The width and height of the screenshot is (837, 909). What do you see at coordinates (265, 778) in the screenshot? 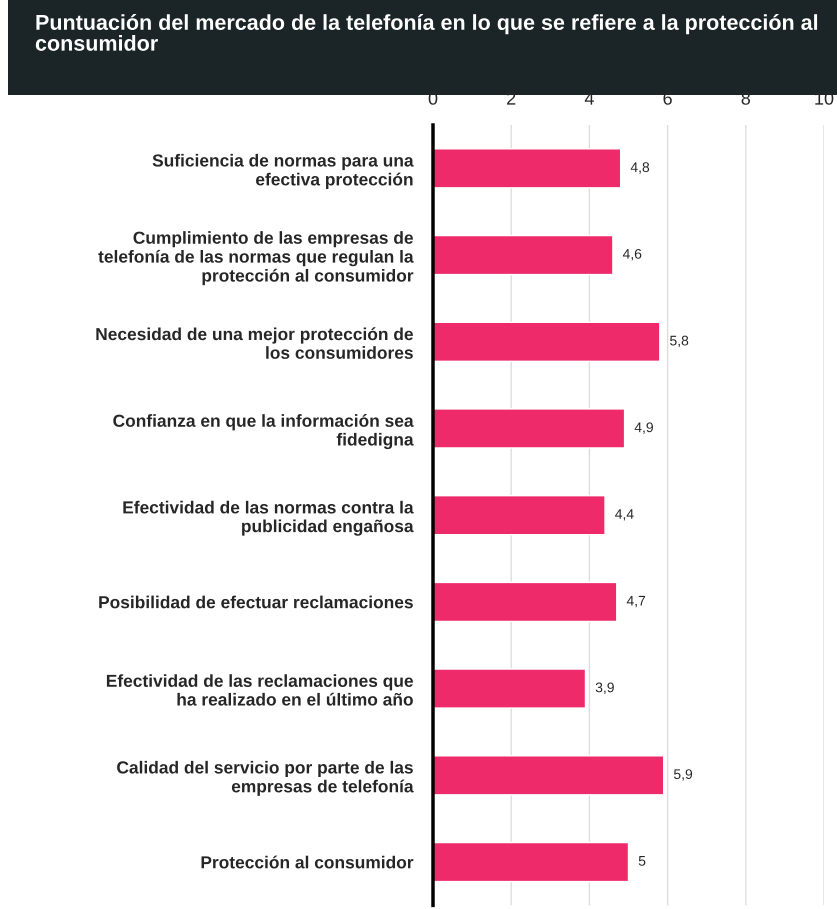
I see `y-tick-label: Calidad del servicio por parte de las empresas de telefonía` at bounding box center [265, 778].